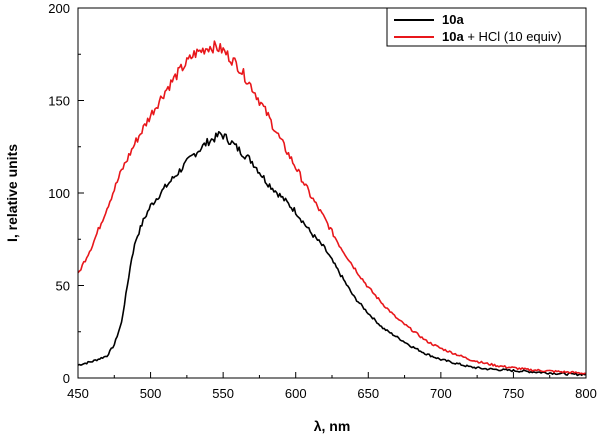 The image size is (599, 439). I want to click on legend-entry-10a-hcl-rest: + HCl (10 equiv), so click(513, 36).